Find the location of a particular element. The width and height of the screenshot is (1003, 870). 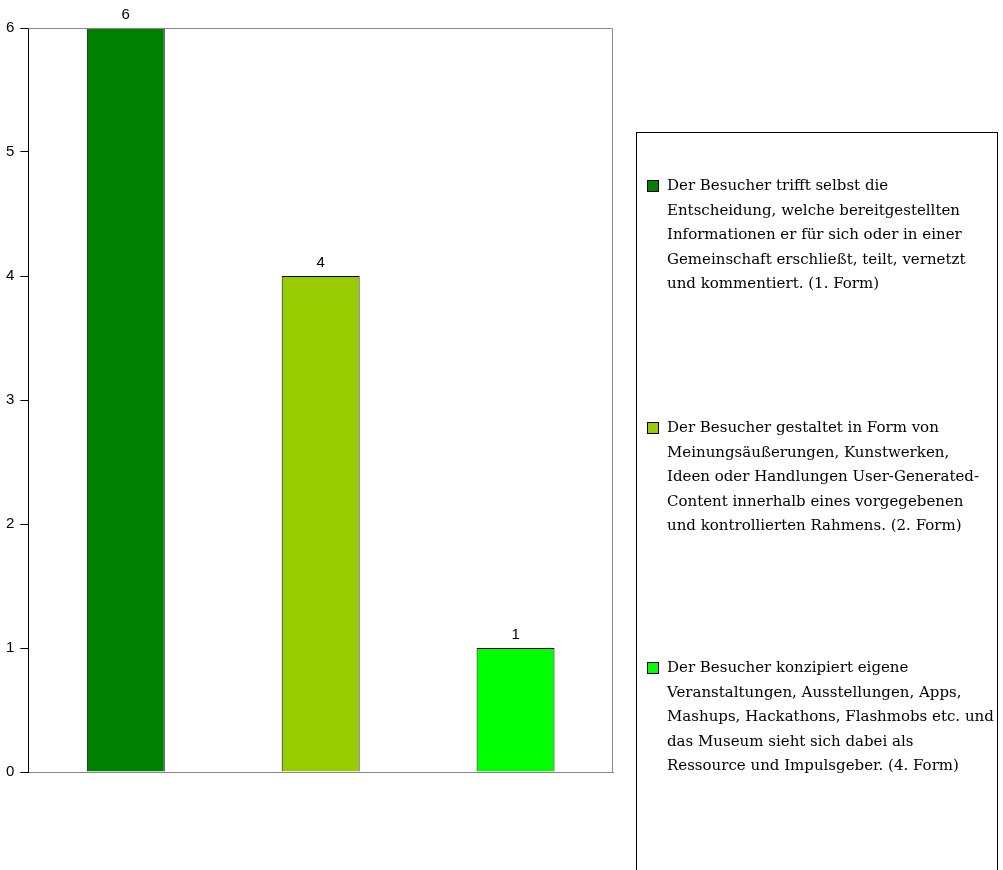

y-tick-label: 1 is located at coordinates (10, 647).